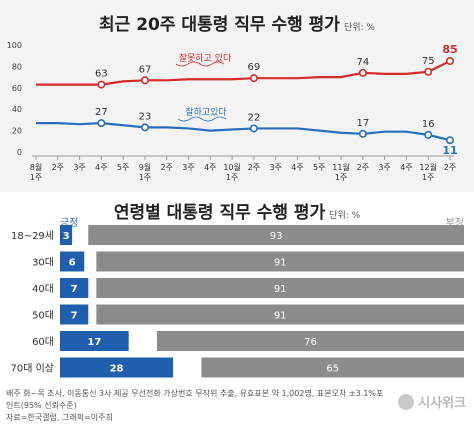 The image size is (474, 424). Describe the element at coordinates (17, 109) in the screenshot. I see `y-tick-label: 40` at that location.